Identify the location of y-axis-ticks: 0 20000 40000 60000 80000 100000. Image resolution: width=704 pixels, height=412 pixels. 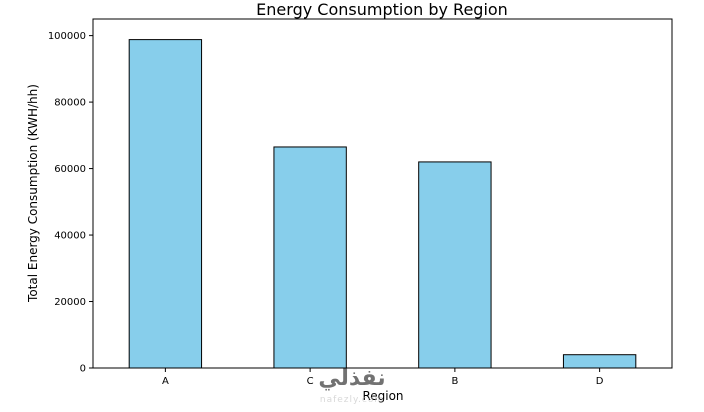
(70, 203).